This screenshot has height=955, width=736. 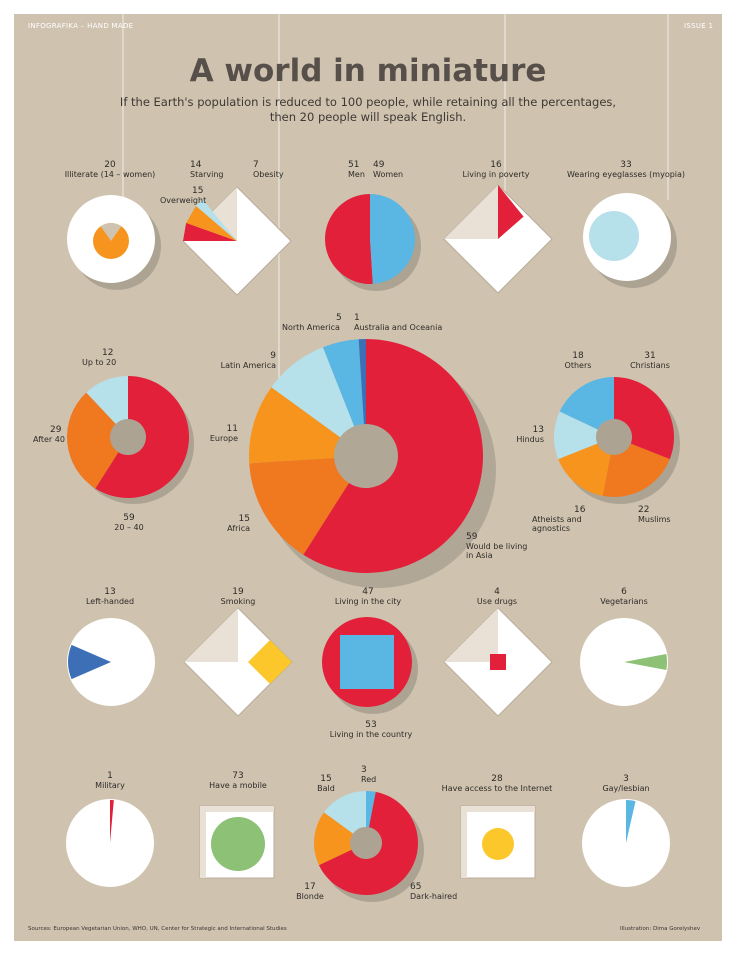 What do you see at coordinates (644, 418) in the screenshot?
I see `religion-wedge-christians` at bounding box center [644, 418].